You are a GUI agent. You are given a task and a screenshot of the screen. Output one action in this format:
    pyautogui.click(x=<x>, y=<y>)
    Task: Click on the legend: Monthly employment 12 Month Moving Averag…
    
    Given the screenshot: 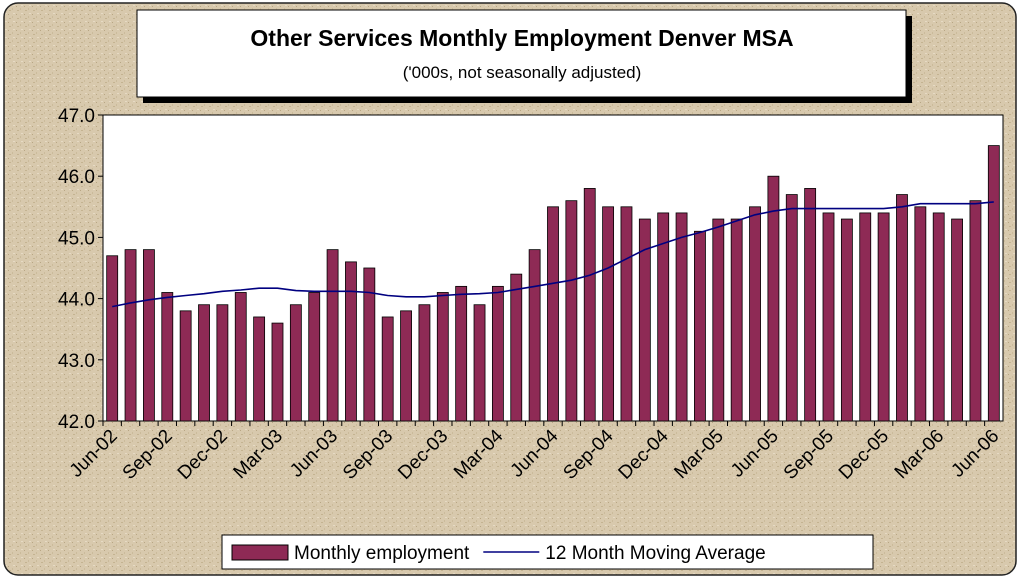 What is the action you would take?
    pyautogui.click(x=498, y=553)
    